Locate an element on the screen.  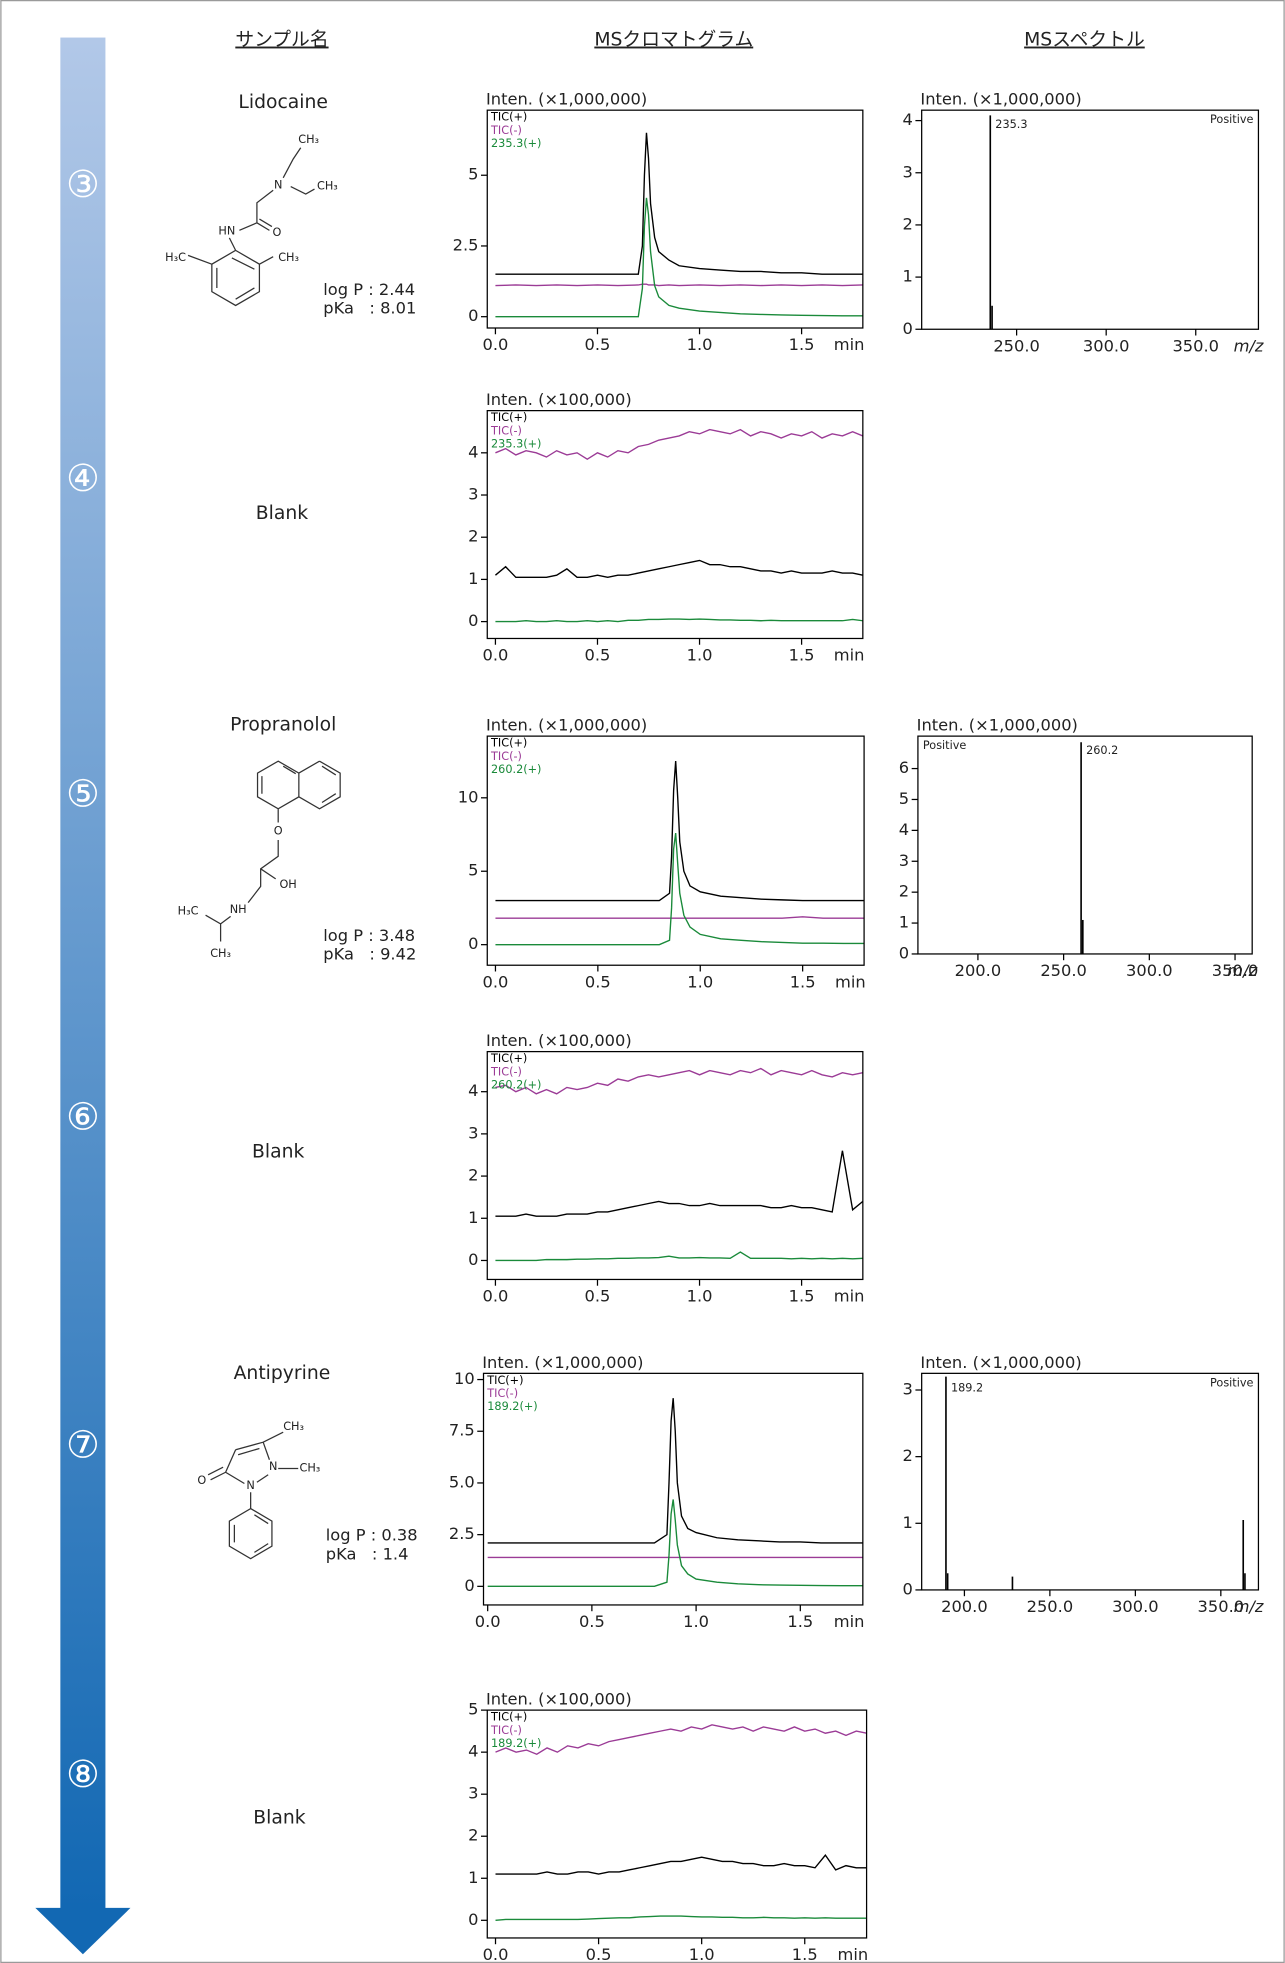
y-tick-label: 2 is located at coordinates (473, 1175).